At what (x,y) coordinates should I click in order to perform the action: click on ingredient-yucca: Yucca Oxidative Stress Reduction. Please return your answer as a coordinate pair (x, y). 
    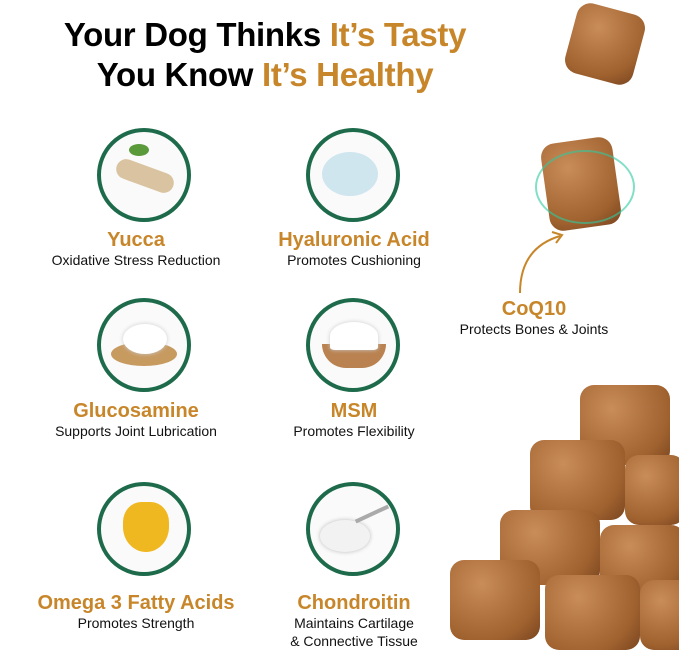
    Looking at the image, I should click on (136, 248).